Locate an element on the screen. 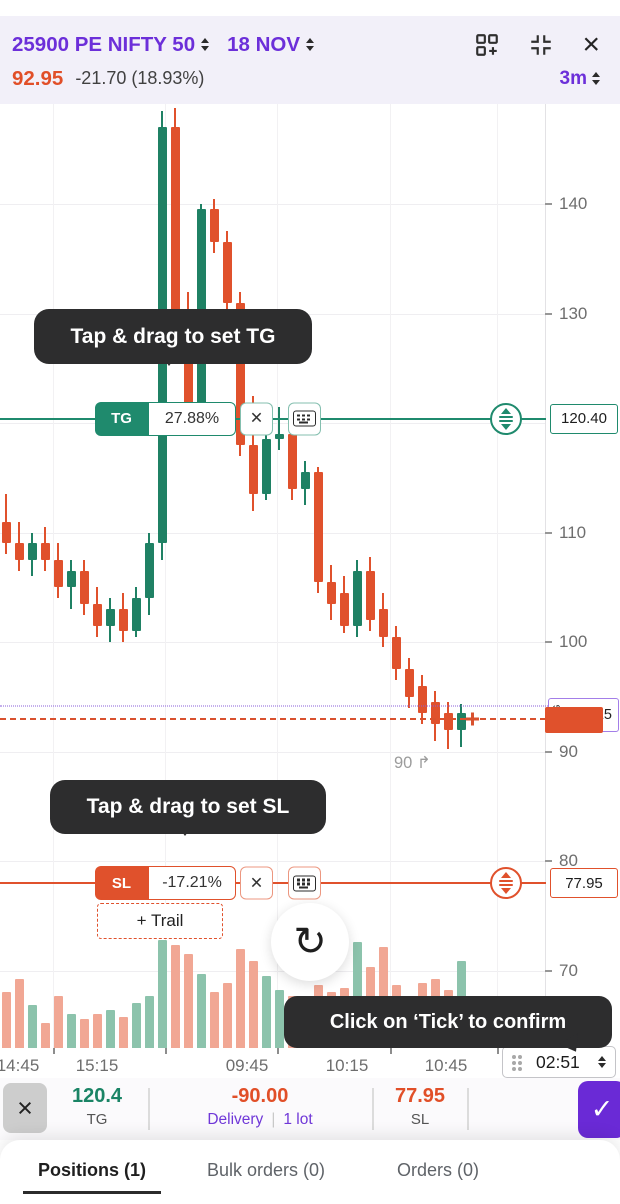 This screenshot has height=1204, width=620. last-price-line is located at coordinates (273, 719).